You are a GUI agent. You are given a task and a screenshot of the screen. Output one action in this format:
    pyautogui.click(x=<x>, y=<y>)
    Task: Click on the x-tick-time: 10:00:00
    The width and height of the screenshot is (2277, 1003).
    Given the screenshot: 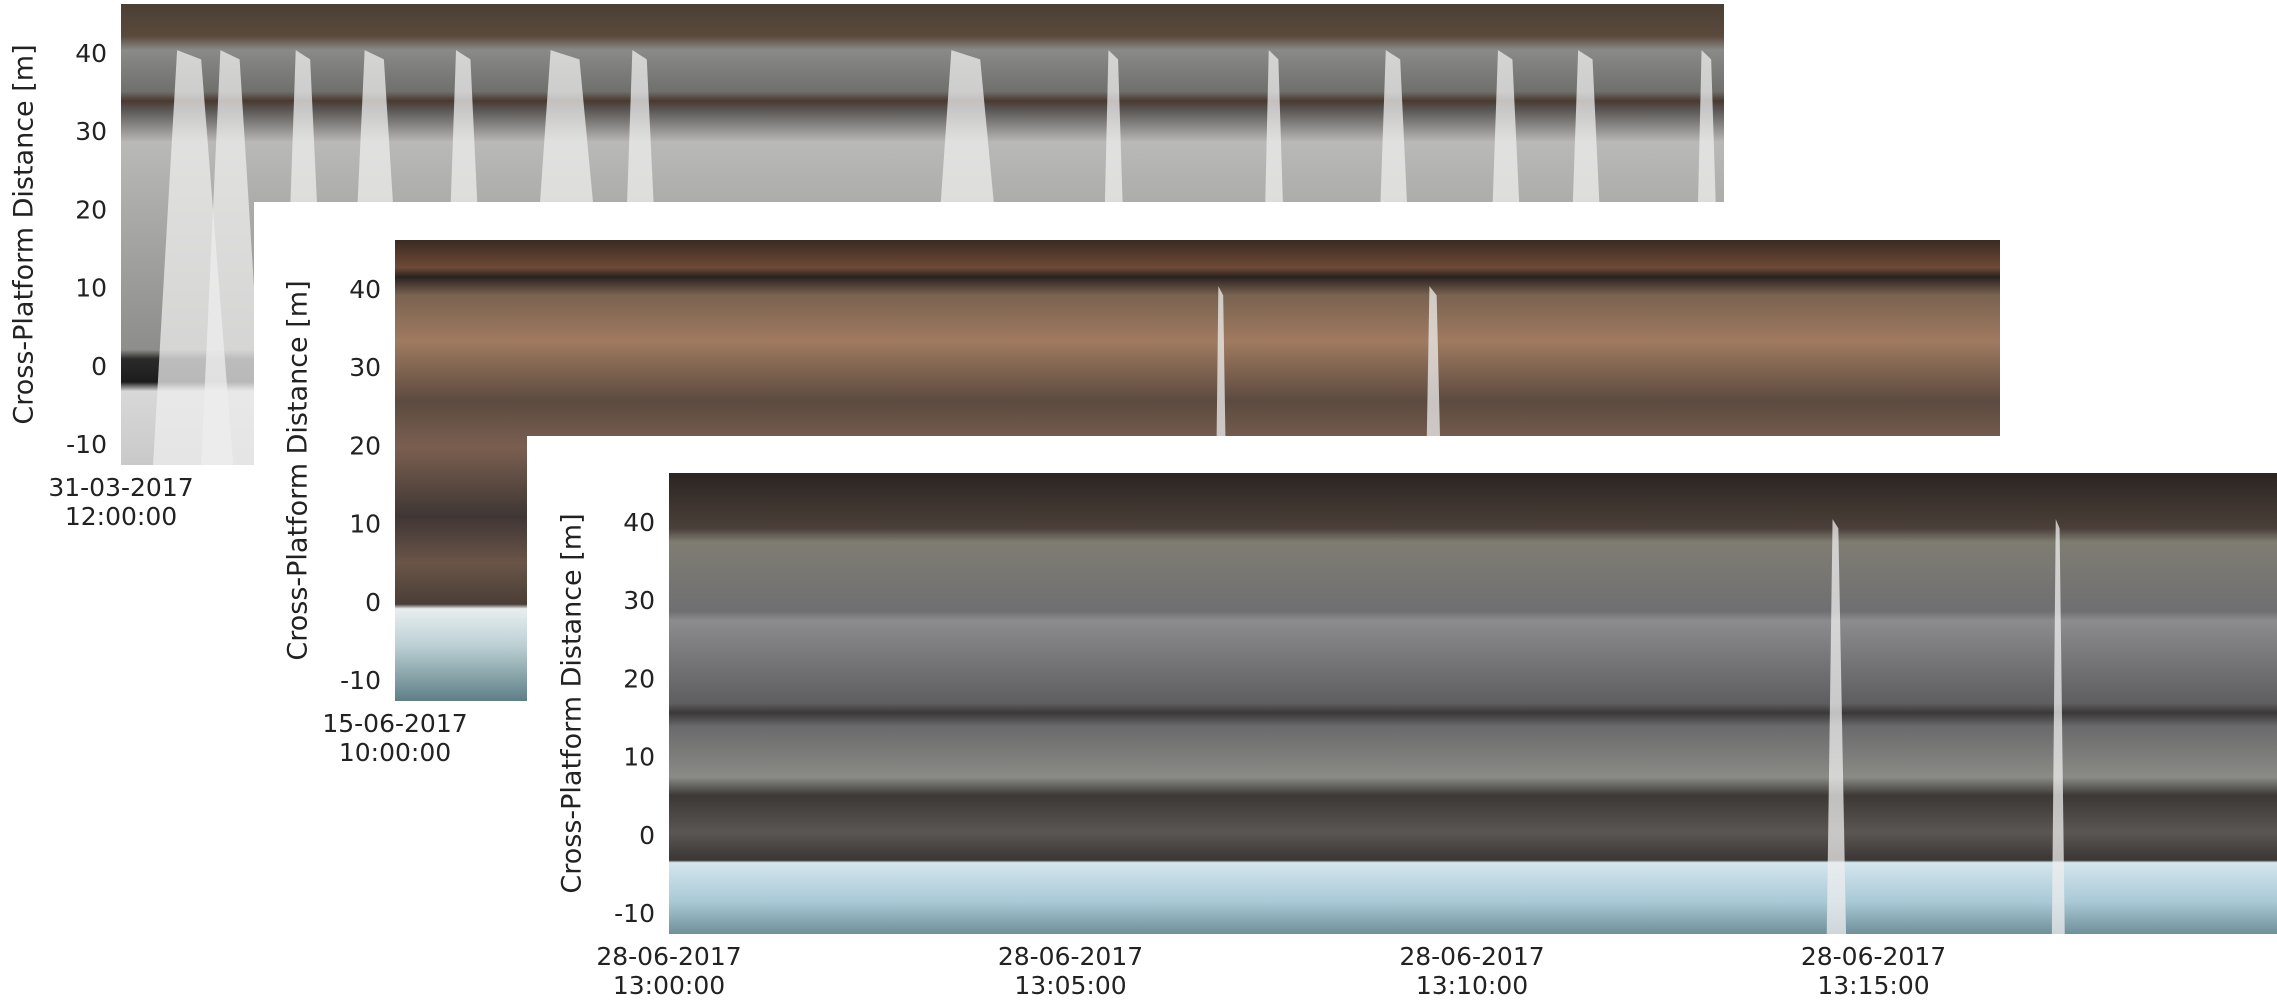 What is the action you would take?
    pyautogui.click(x=395, y=752)
    